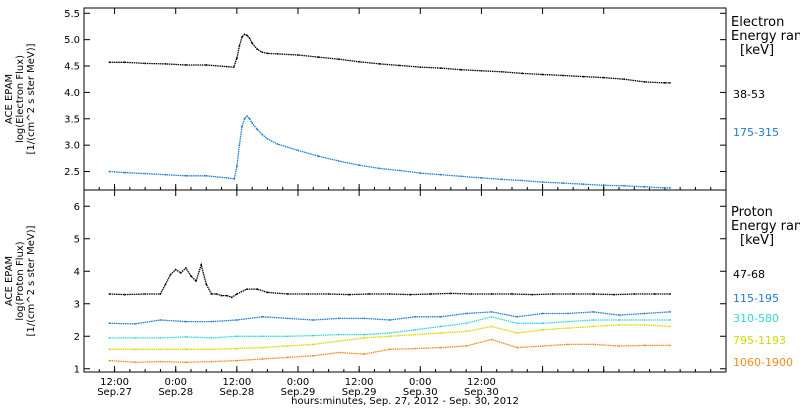  I want to click on x-tick-time-label: 0:00, so click(175, 382).